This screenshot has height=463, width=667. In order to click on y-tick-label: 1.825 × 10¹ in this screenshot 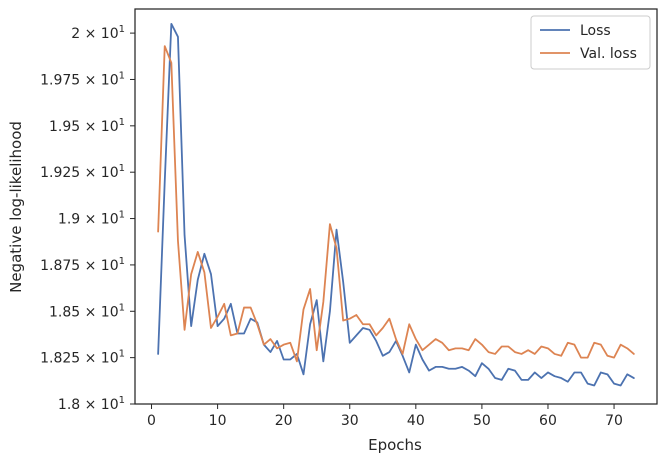, I will do `click(82, 358)`.